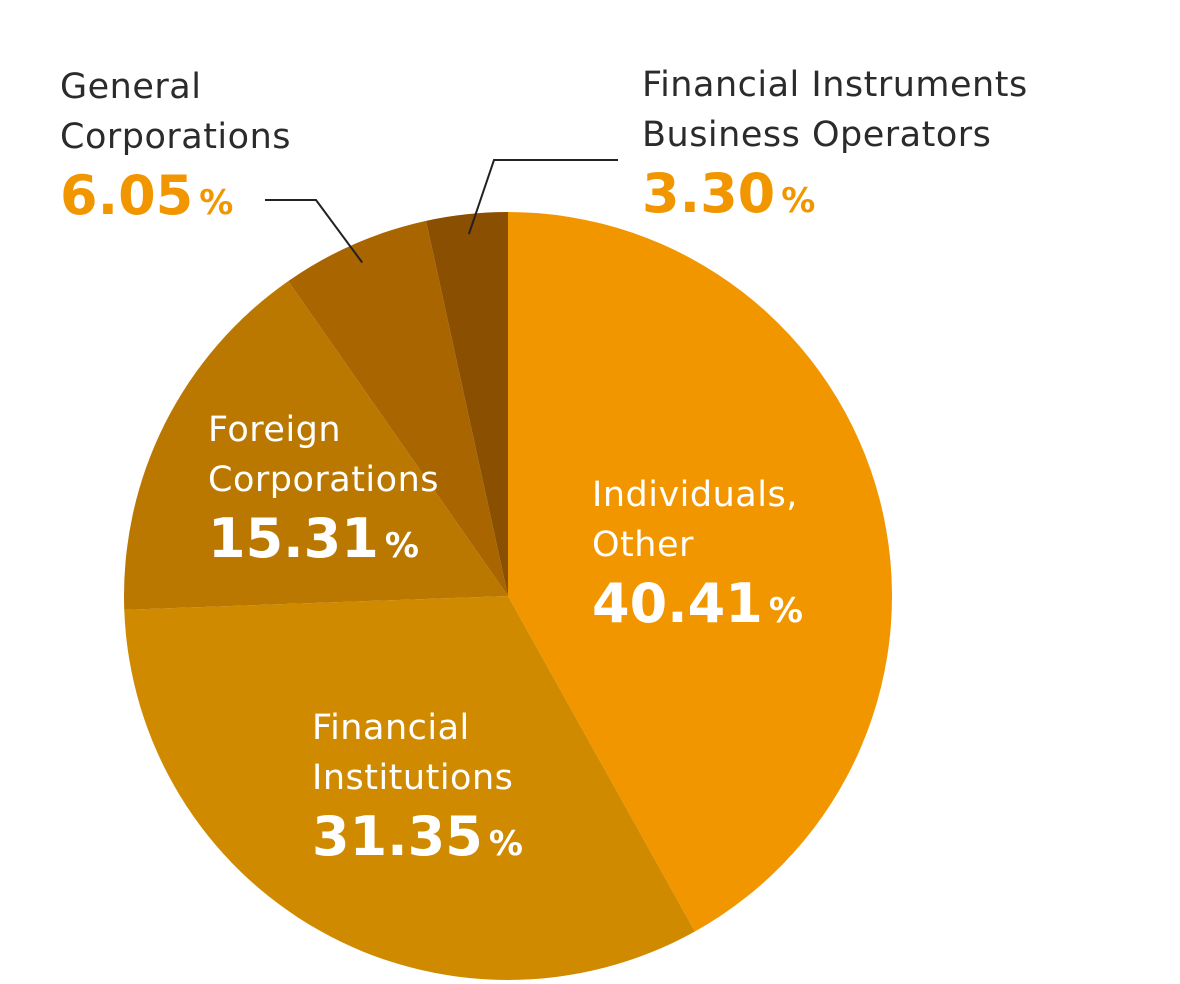 The image size is (1180, 984). Describe the element at coordinates (413, 778) in the screenshot. I see `label-financial-institutions-line2: Institutions` at that location.